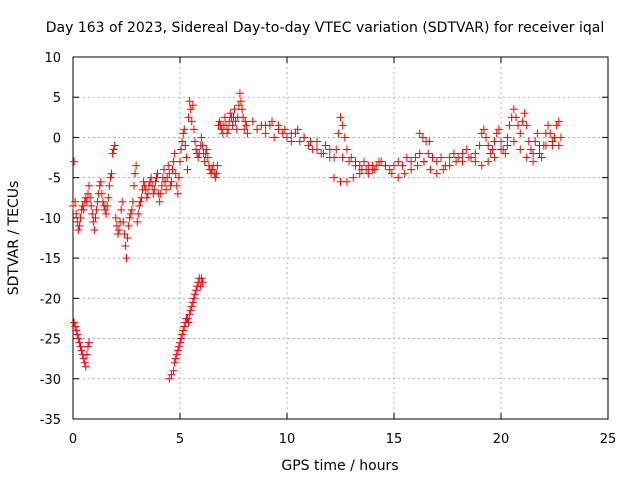  Describe the element at coordinates (50, 420) in the screenshot. I see `y-tick-label: -35` at that location.